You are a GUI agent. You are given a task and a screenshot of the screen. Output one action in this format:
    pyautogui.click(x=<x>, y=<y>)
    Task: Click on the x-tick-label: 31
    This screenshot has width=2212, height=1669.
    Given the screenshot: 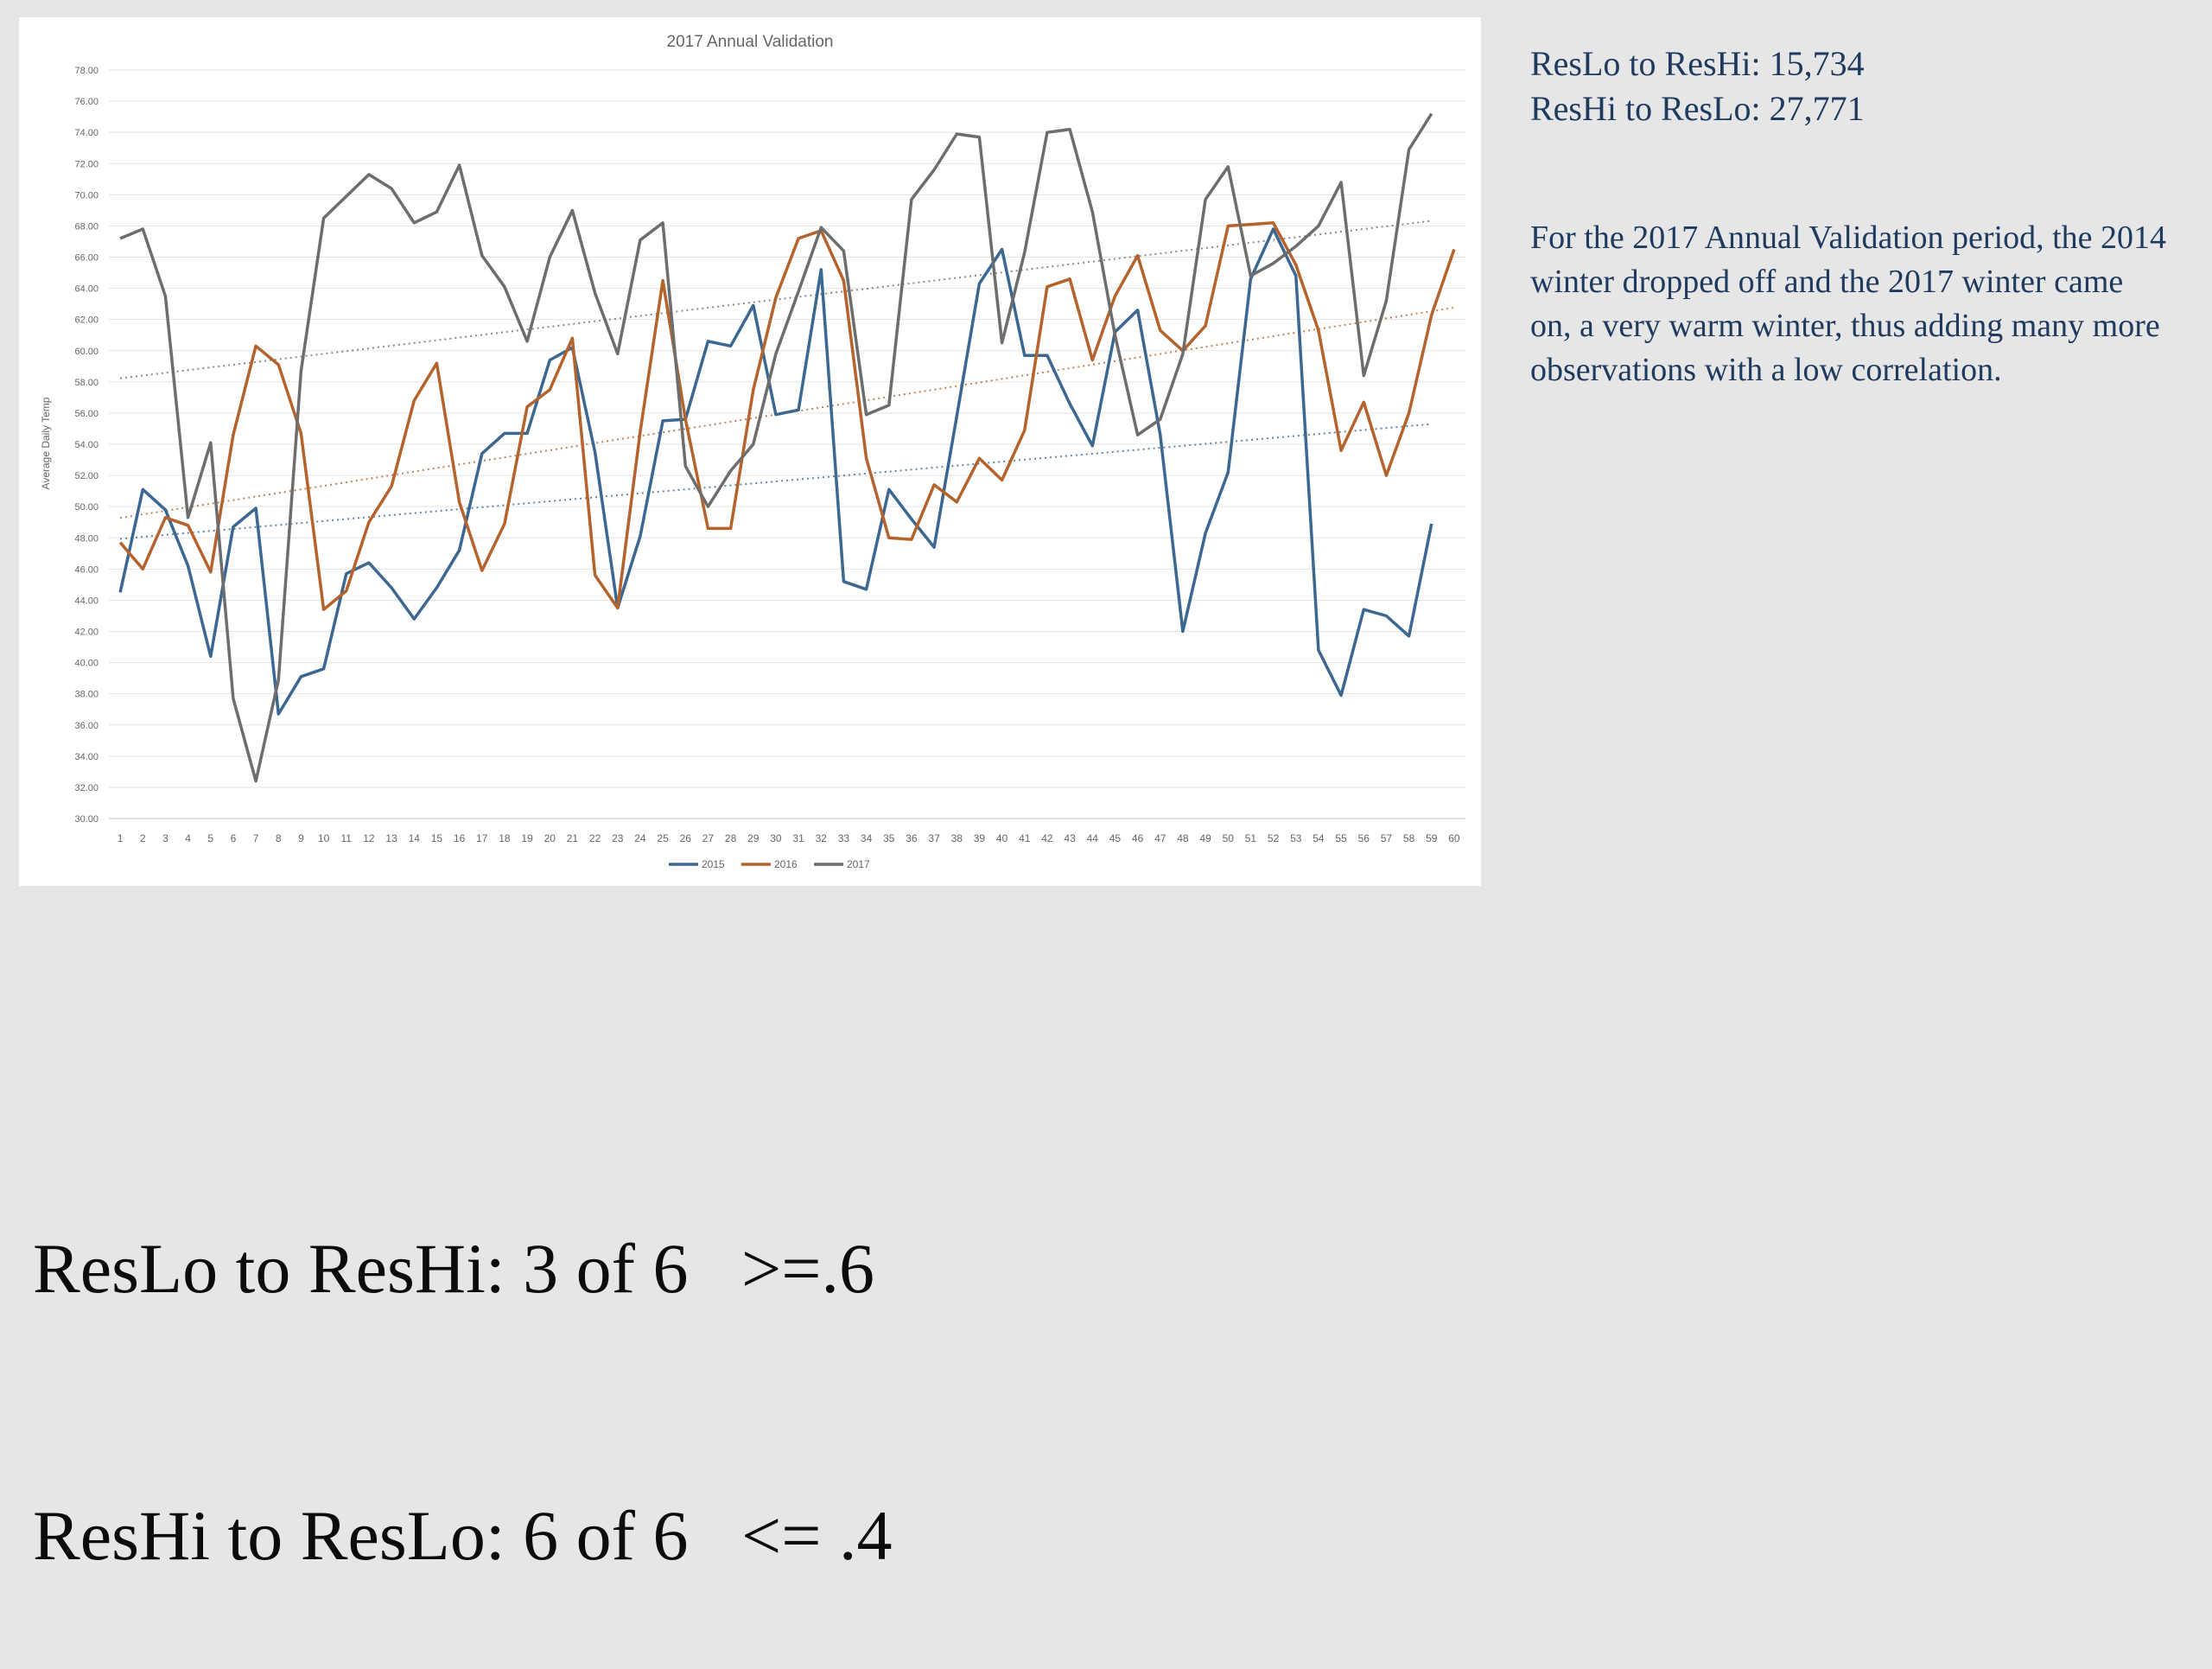 What is the action you would take?
    pyautogui.click(x=798, y=838)
    